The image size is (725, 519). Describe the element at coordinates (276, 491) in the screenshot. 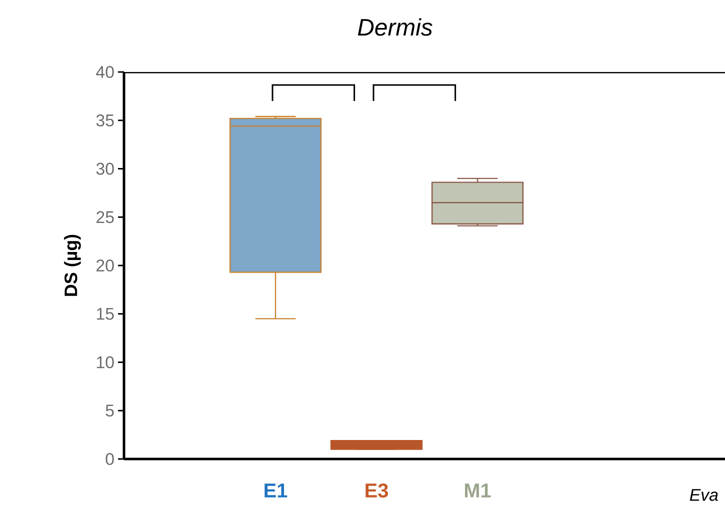

I see `x-tick-label: E1` at that location.